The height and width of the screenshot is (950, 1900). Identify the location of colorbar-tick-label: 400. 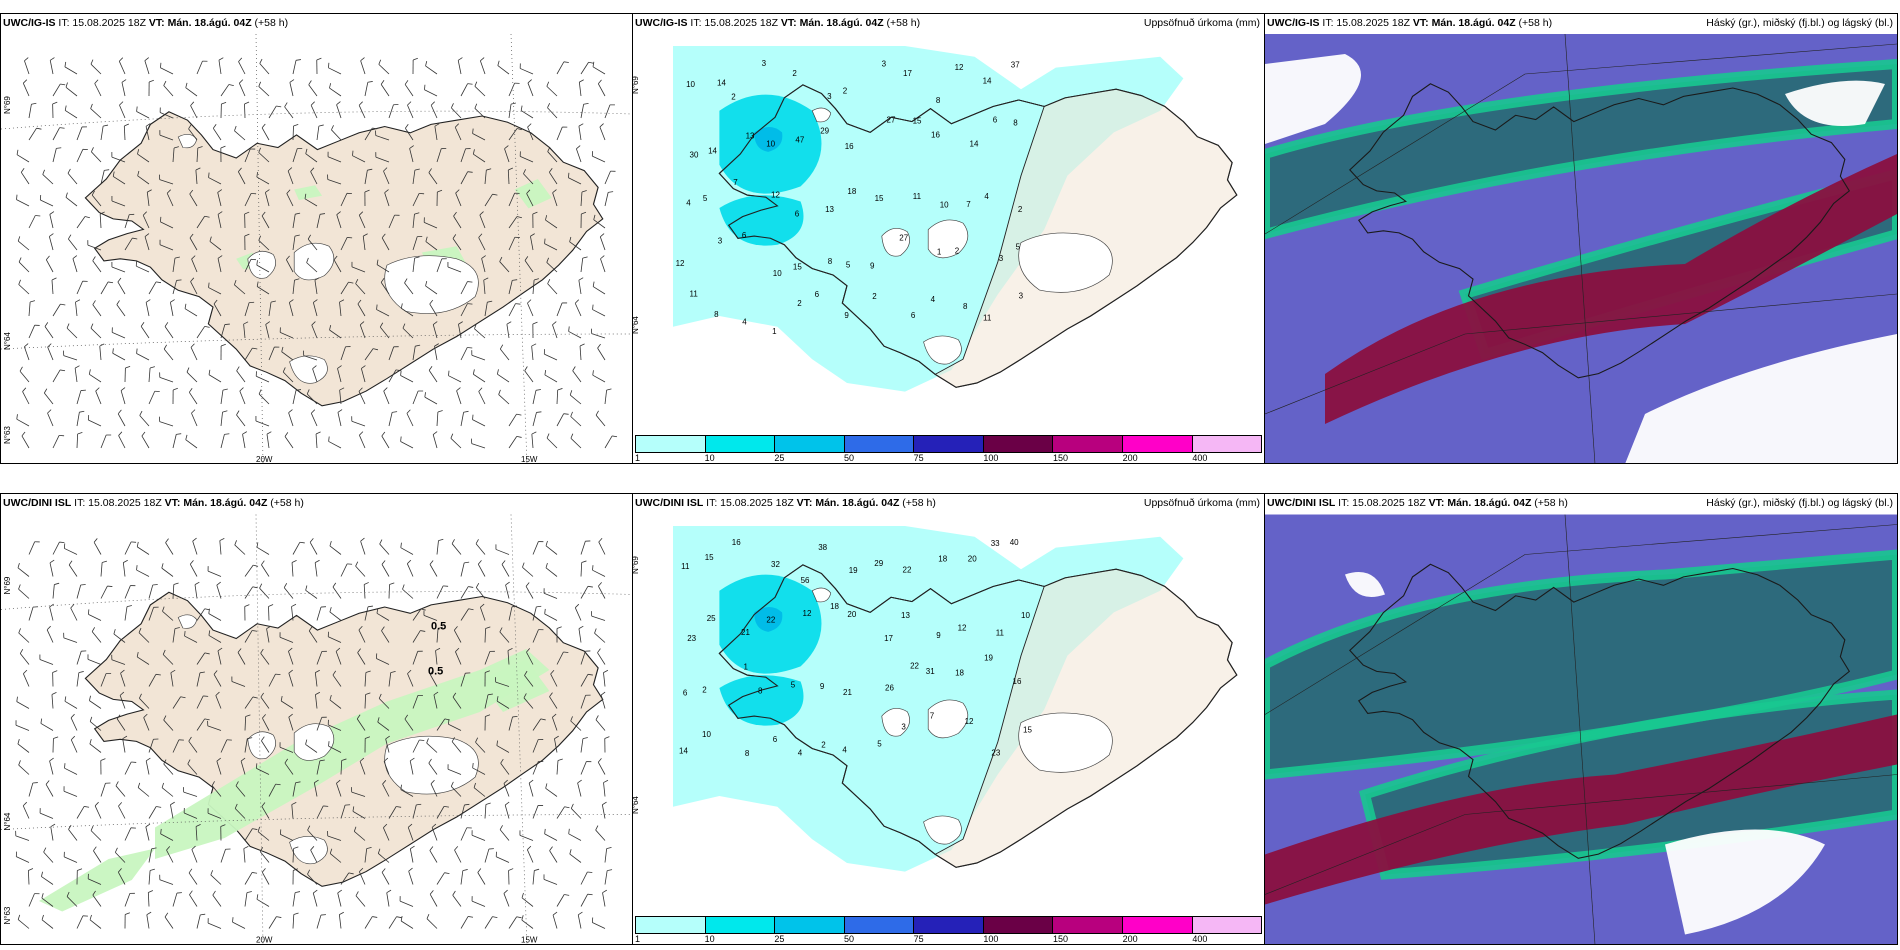
(1200, 939).